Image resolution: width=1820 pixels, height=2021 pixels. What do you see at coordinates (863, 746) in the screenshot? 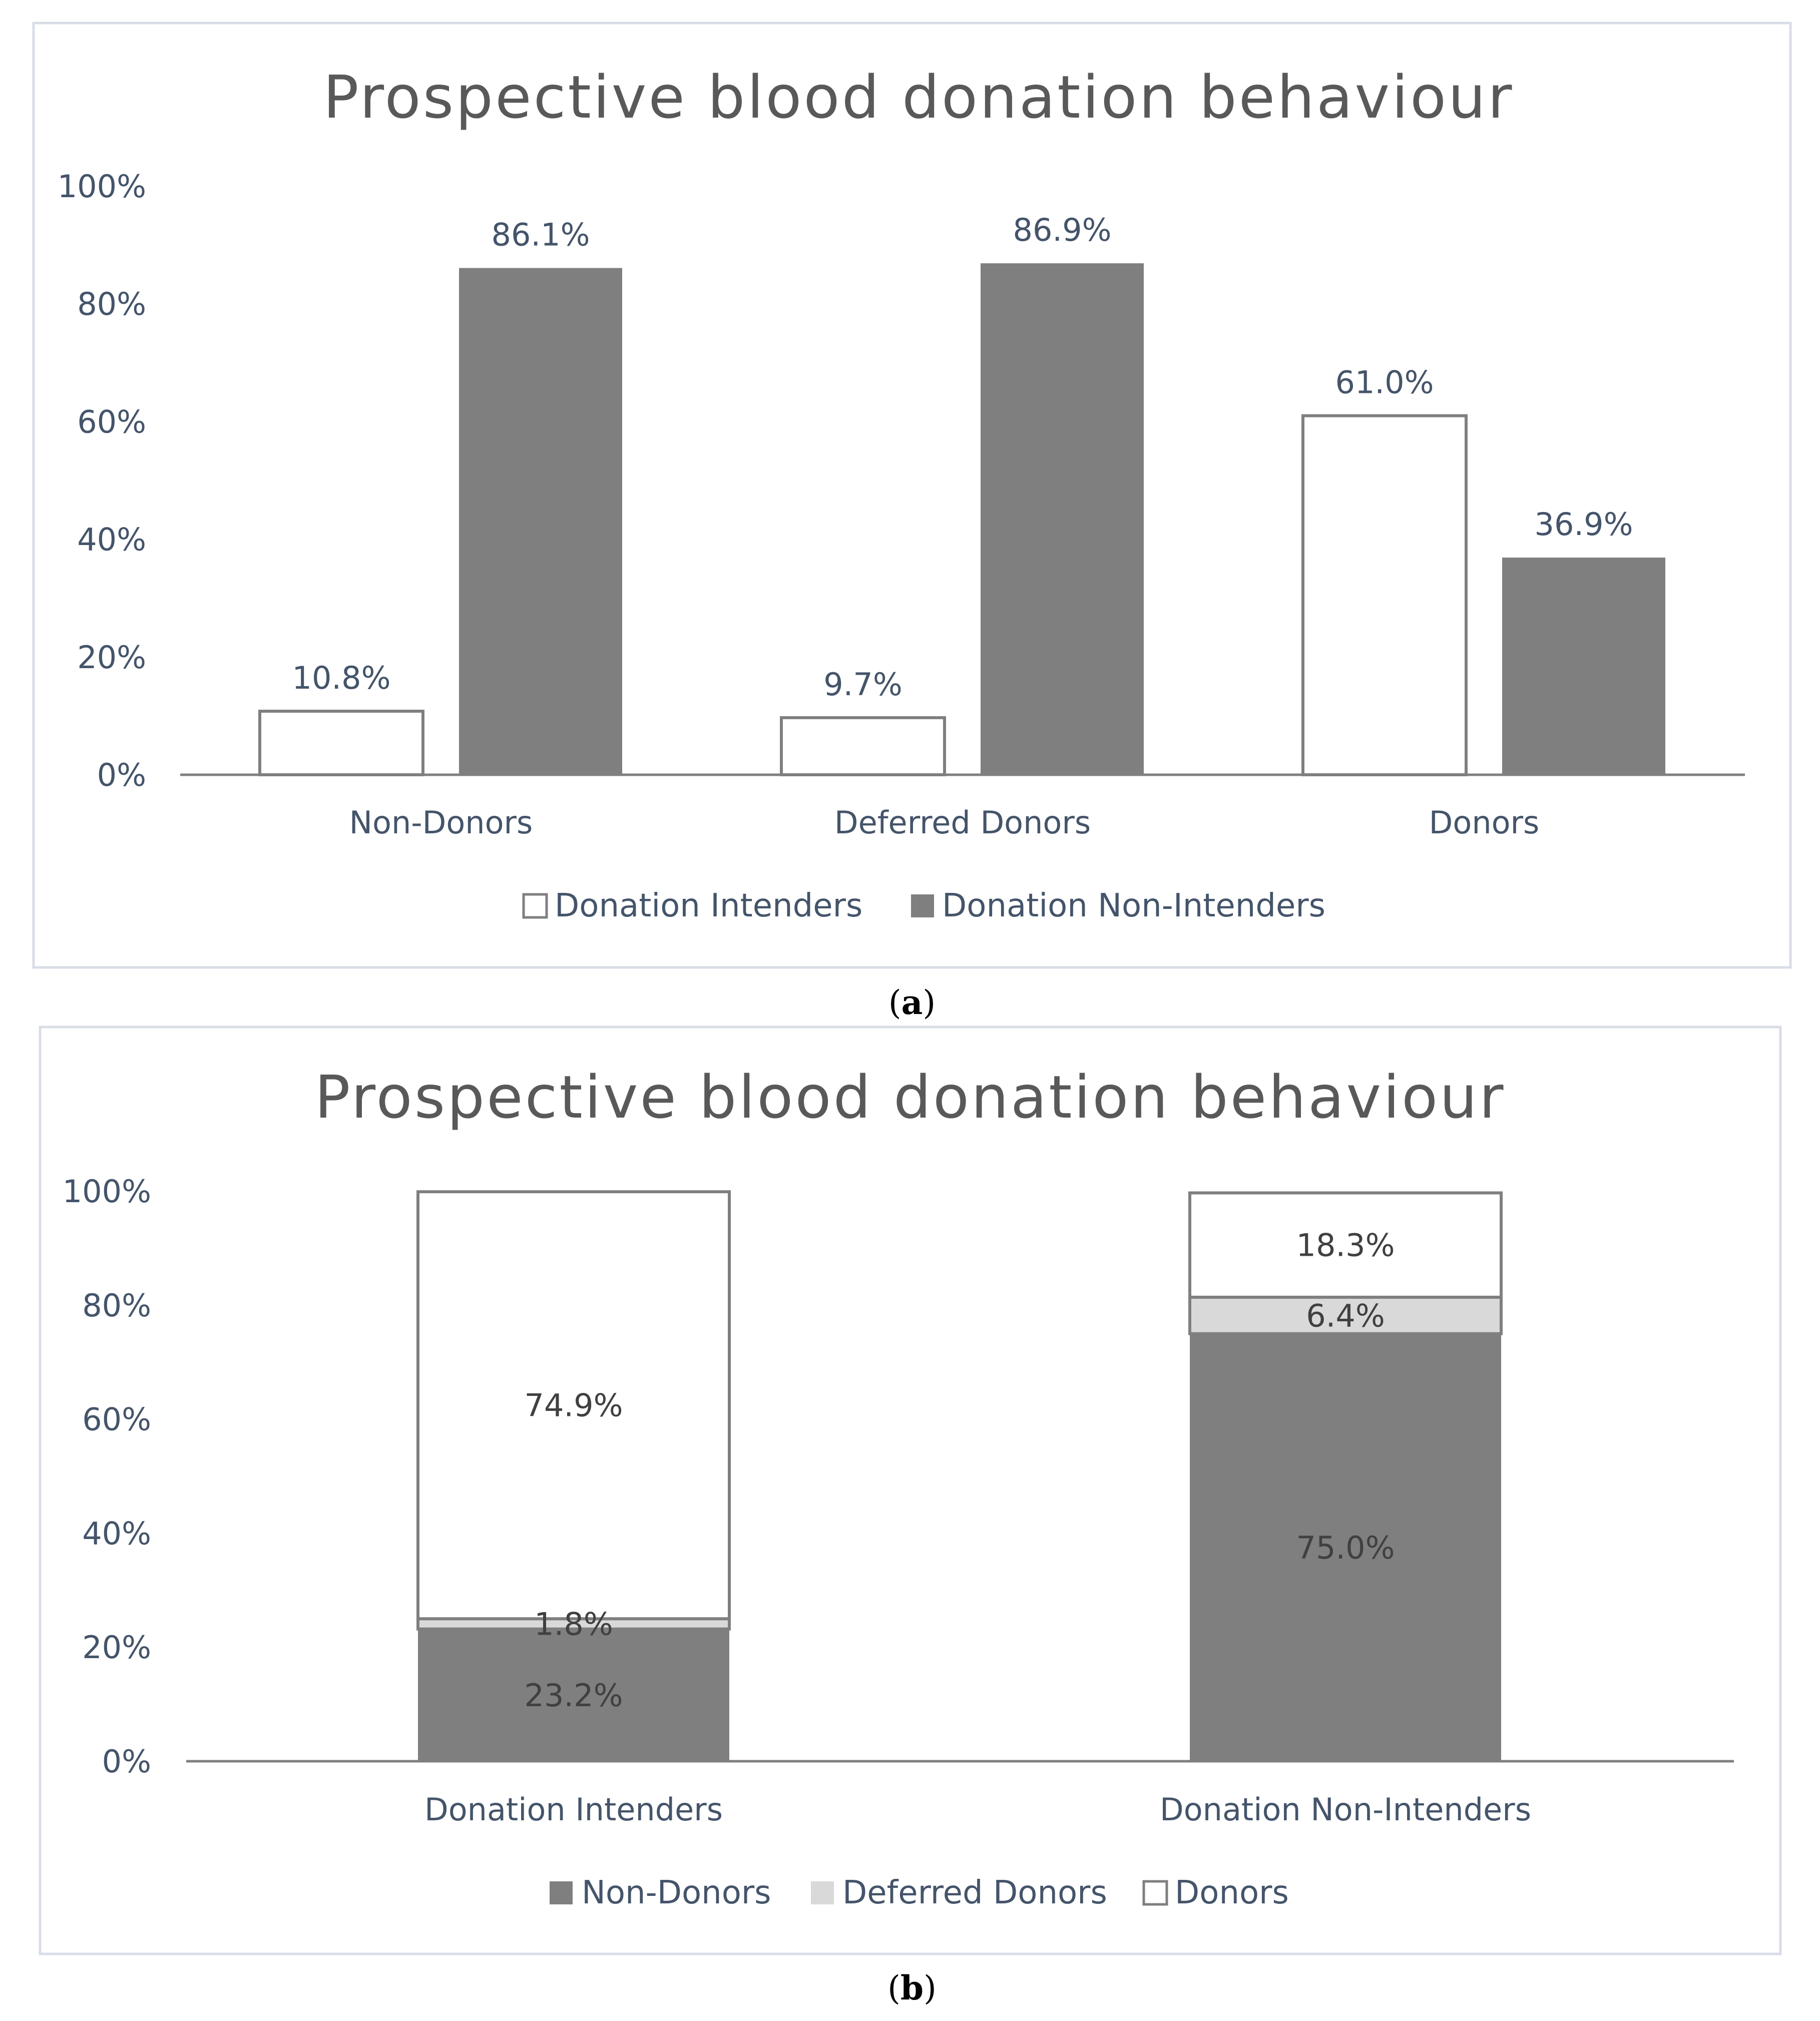
I see `bar-donation-intenders-deferred-donors` at bounding box center [863, 746].